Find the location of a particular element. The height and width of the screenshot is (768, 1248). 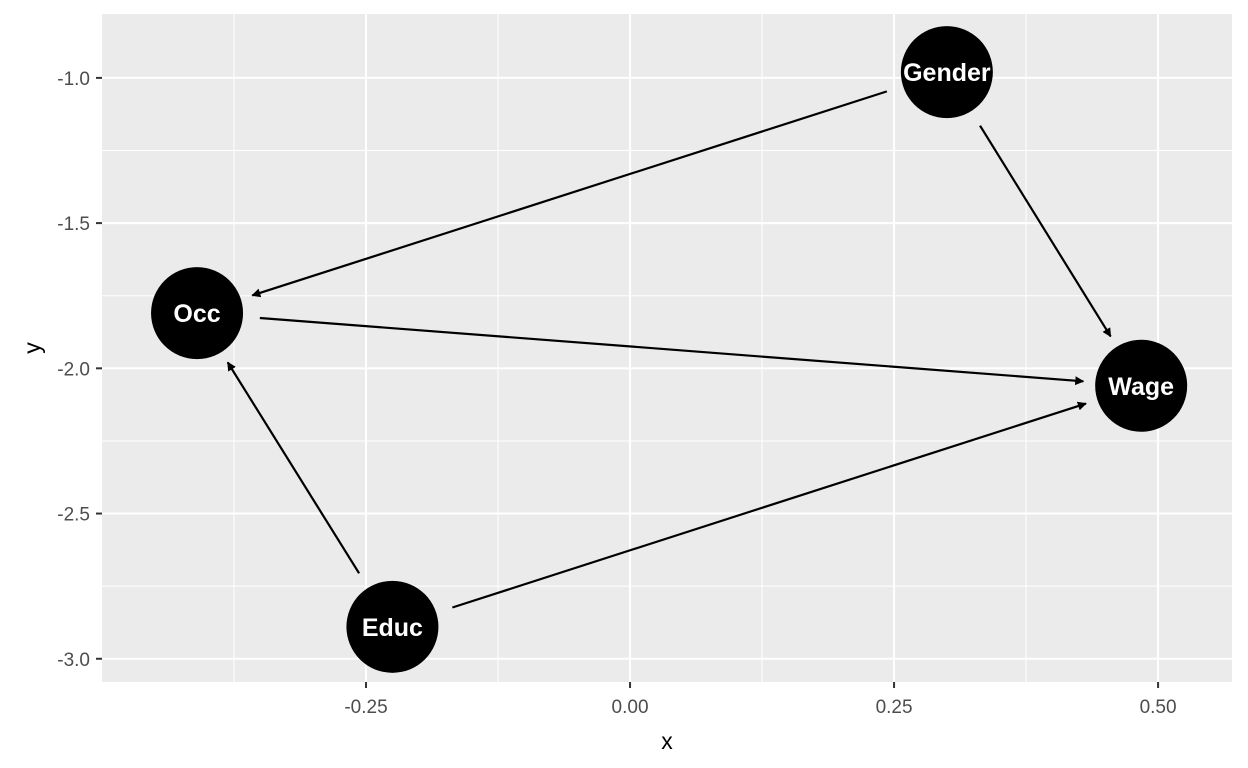

y-tick-label-2: -2.0 is located at coordinates (73, 369).